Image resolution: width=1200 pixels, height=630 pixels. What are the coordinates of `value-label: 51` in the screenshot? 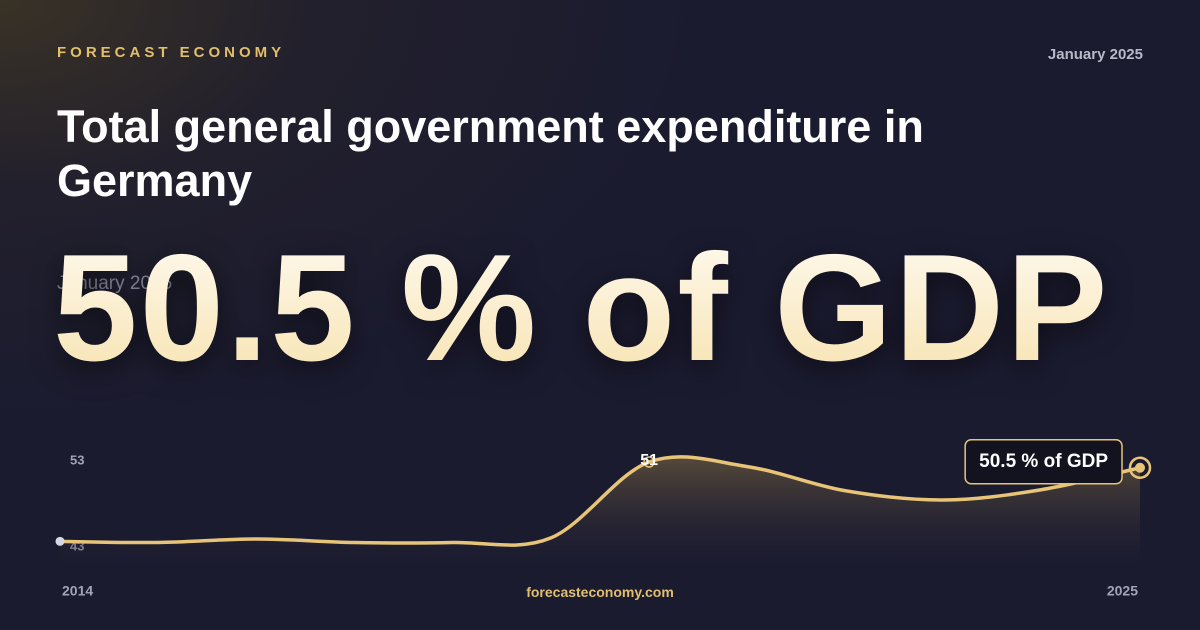 It's located at (649, 460).